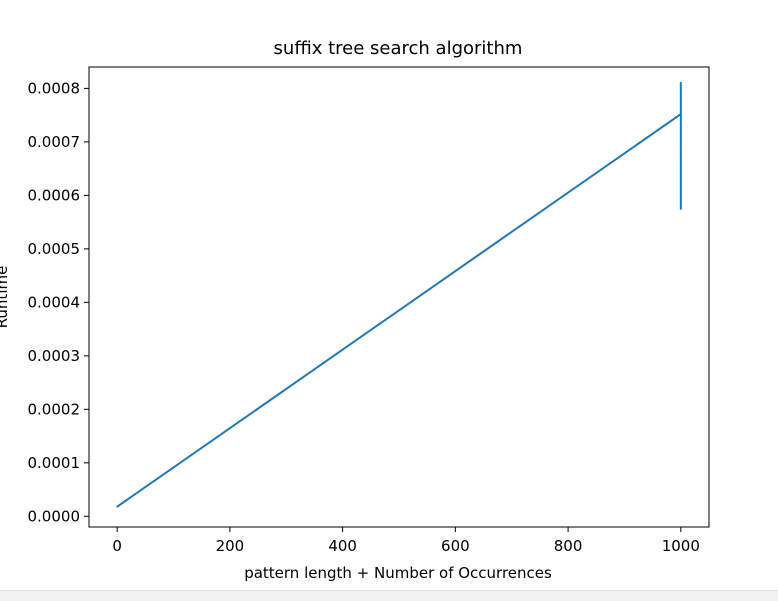 This screenshot has height=601, width=778. Describe the element at coordinates (398, 48) in the screenshot. I see `chart-title: suffix tree search algorithm` at that location.